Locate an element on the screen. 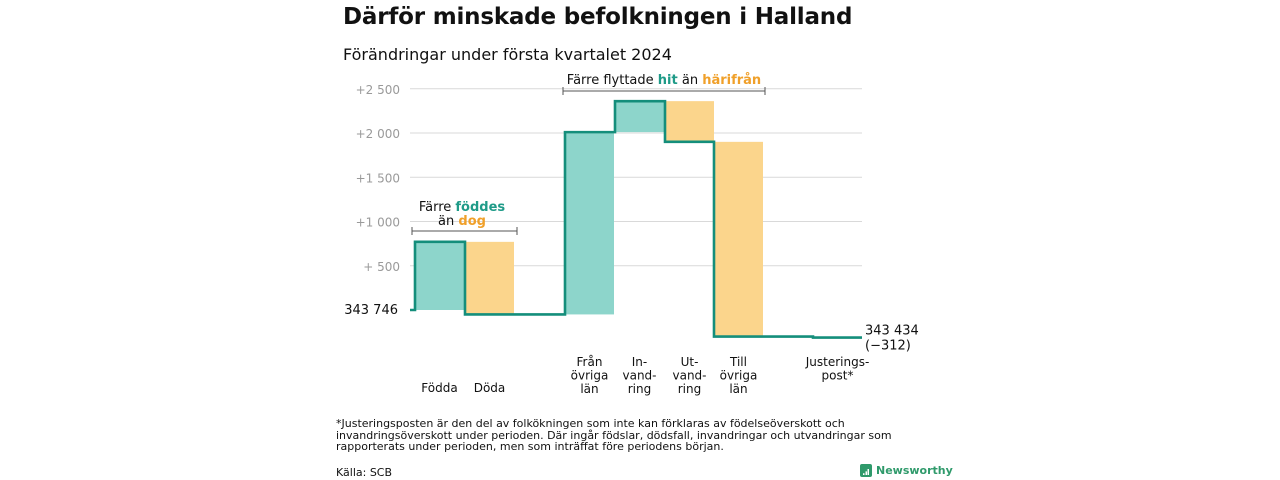 Image resolution: width=1280 pixels, height=480 pixels. category-label: Döda is located at coordinates (490, 388).